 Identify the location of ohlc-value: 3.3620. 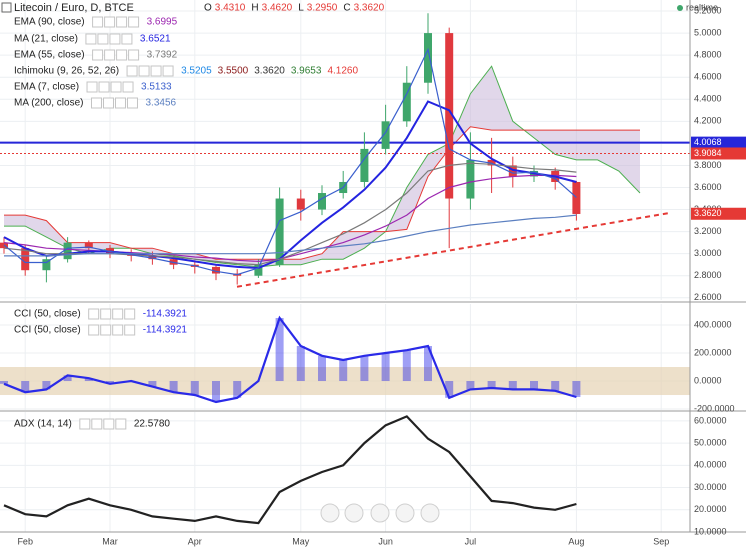
(369, 8).